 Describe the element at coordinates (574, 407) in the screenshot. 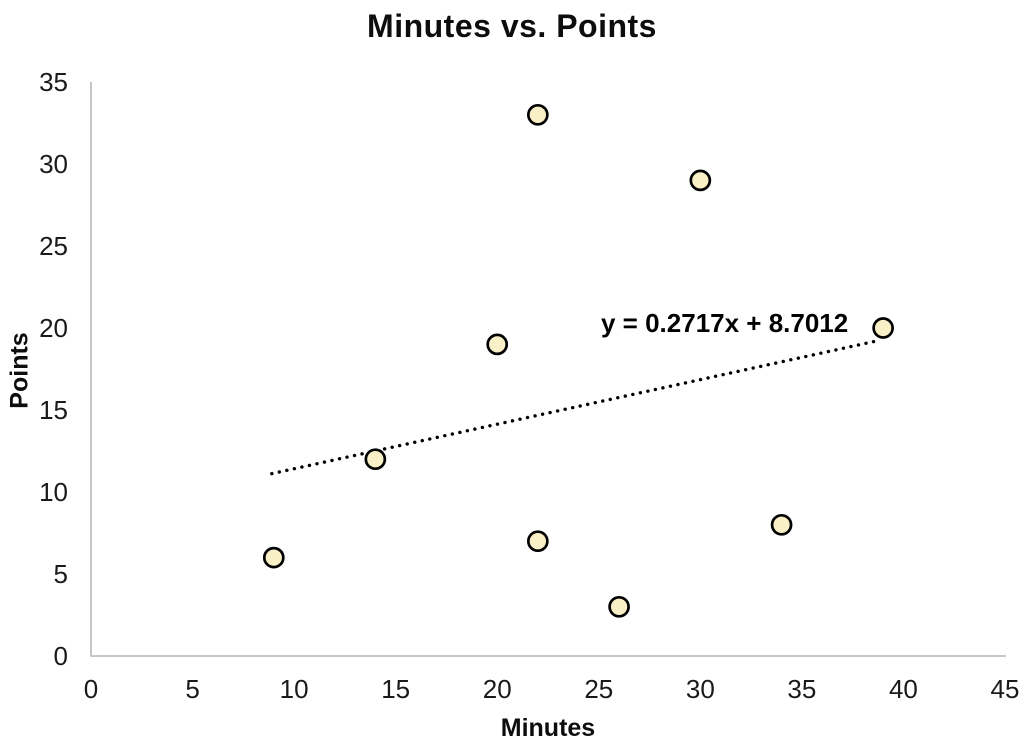

I see `trendline` at that location.